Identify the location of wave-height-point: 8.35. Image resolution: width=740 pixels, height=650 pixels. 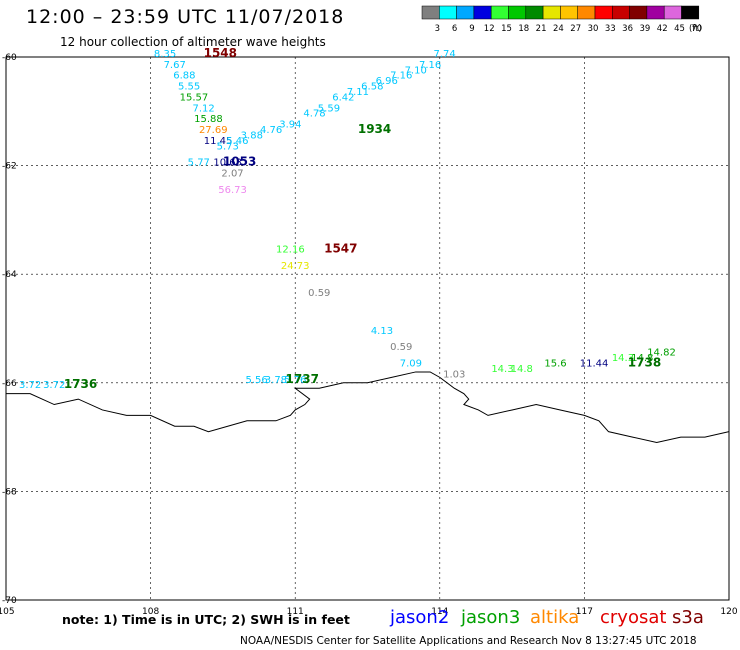
(165, 54).